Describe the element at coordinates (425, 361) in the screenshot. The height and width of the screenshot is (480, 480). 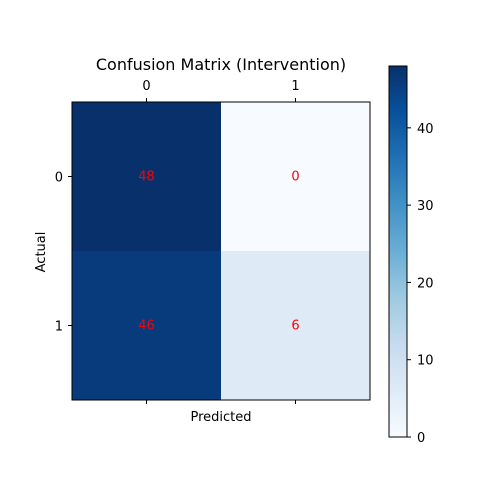
I see `colorbar-tick-label: 10` at that location.